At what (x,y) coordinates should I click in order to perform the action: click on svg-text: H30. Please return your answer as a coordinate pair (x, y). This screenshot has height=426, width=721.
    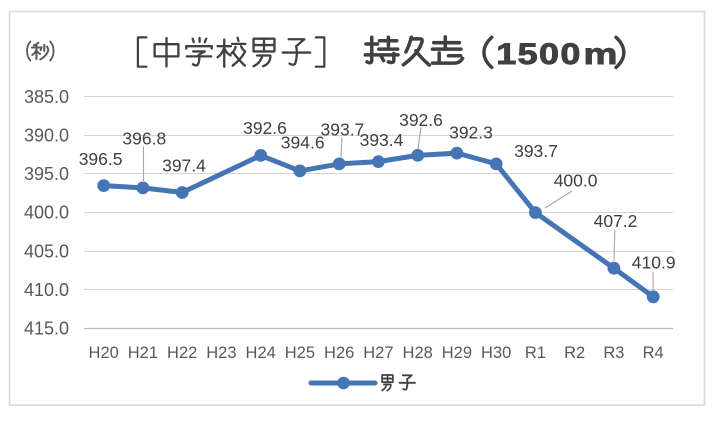
    Looking at the image, I should click on (496, 353).